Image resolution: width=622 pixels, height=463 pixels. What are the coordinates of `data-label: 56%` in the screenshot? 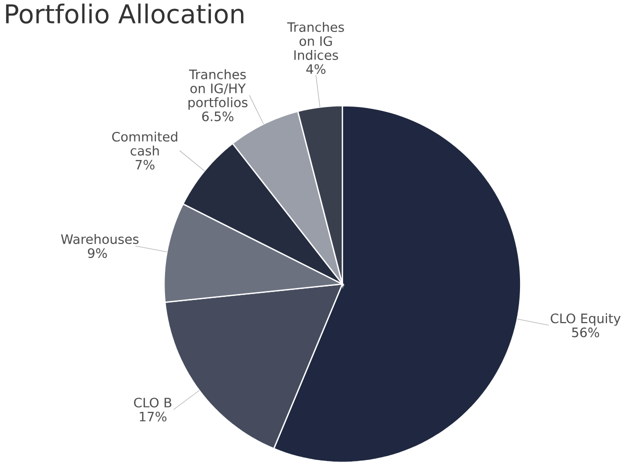 It's located at (586, 333).